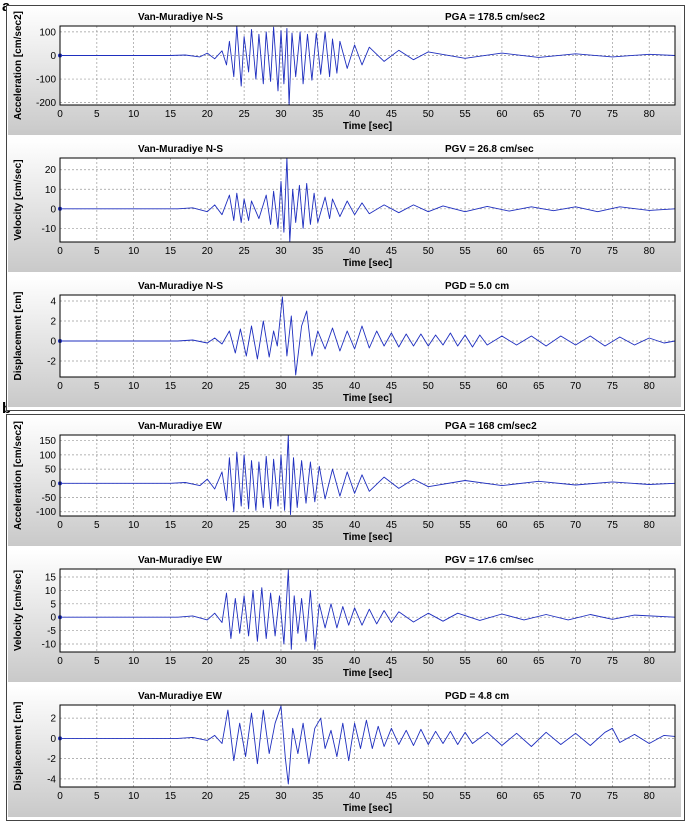 The width and height of the screenshot is (685, 822). What do you see at coordinates (355, 796) in the screenshot?
I see `x-tick-label: 40` at bounding box center [355, 796].